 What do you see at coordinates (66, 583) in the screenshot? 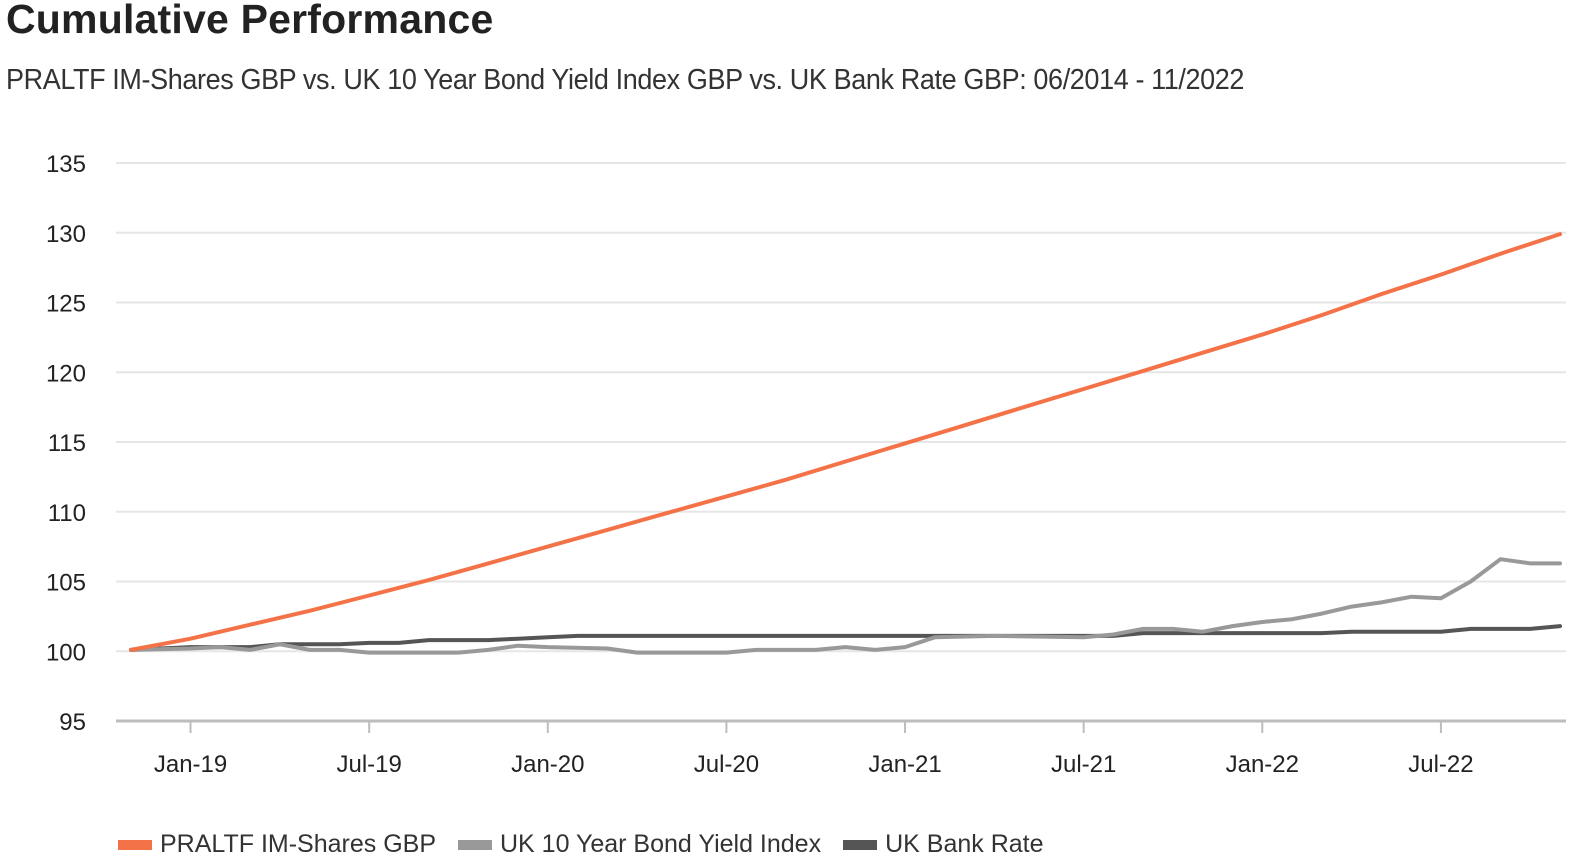
I see `y-tick-label: 105` at bounding box center [66, 583].